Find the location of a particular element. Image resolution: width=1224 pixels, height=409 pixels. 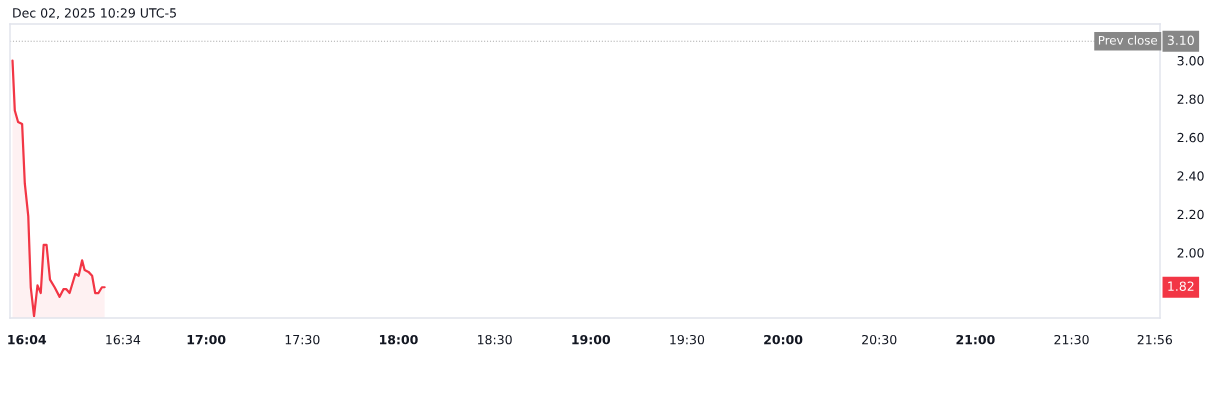

x-tick-label: 20:30 is located at coordinates (879, 339).